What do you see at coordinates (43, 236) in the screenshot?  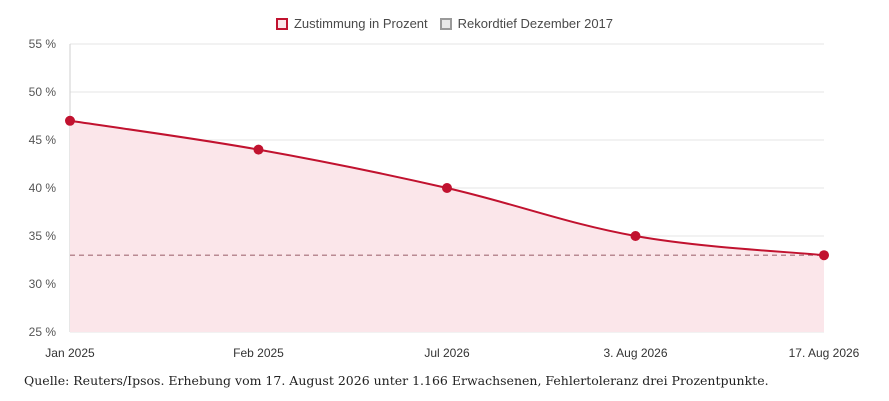 I see `y-tick-label: 35 %` at bounding box center [43, 236].